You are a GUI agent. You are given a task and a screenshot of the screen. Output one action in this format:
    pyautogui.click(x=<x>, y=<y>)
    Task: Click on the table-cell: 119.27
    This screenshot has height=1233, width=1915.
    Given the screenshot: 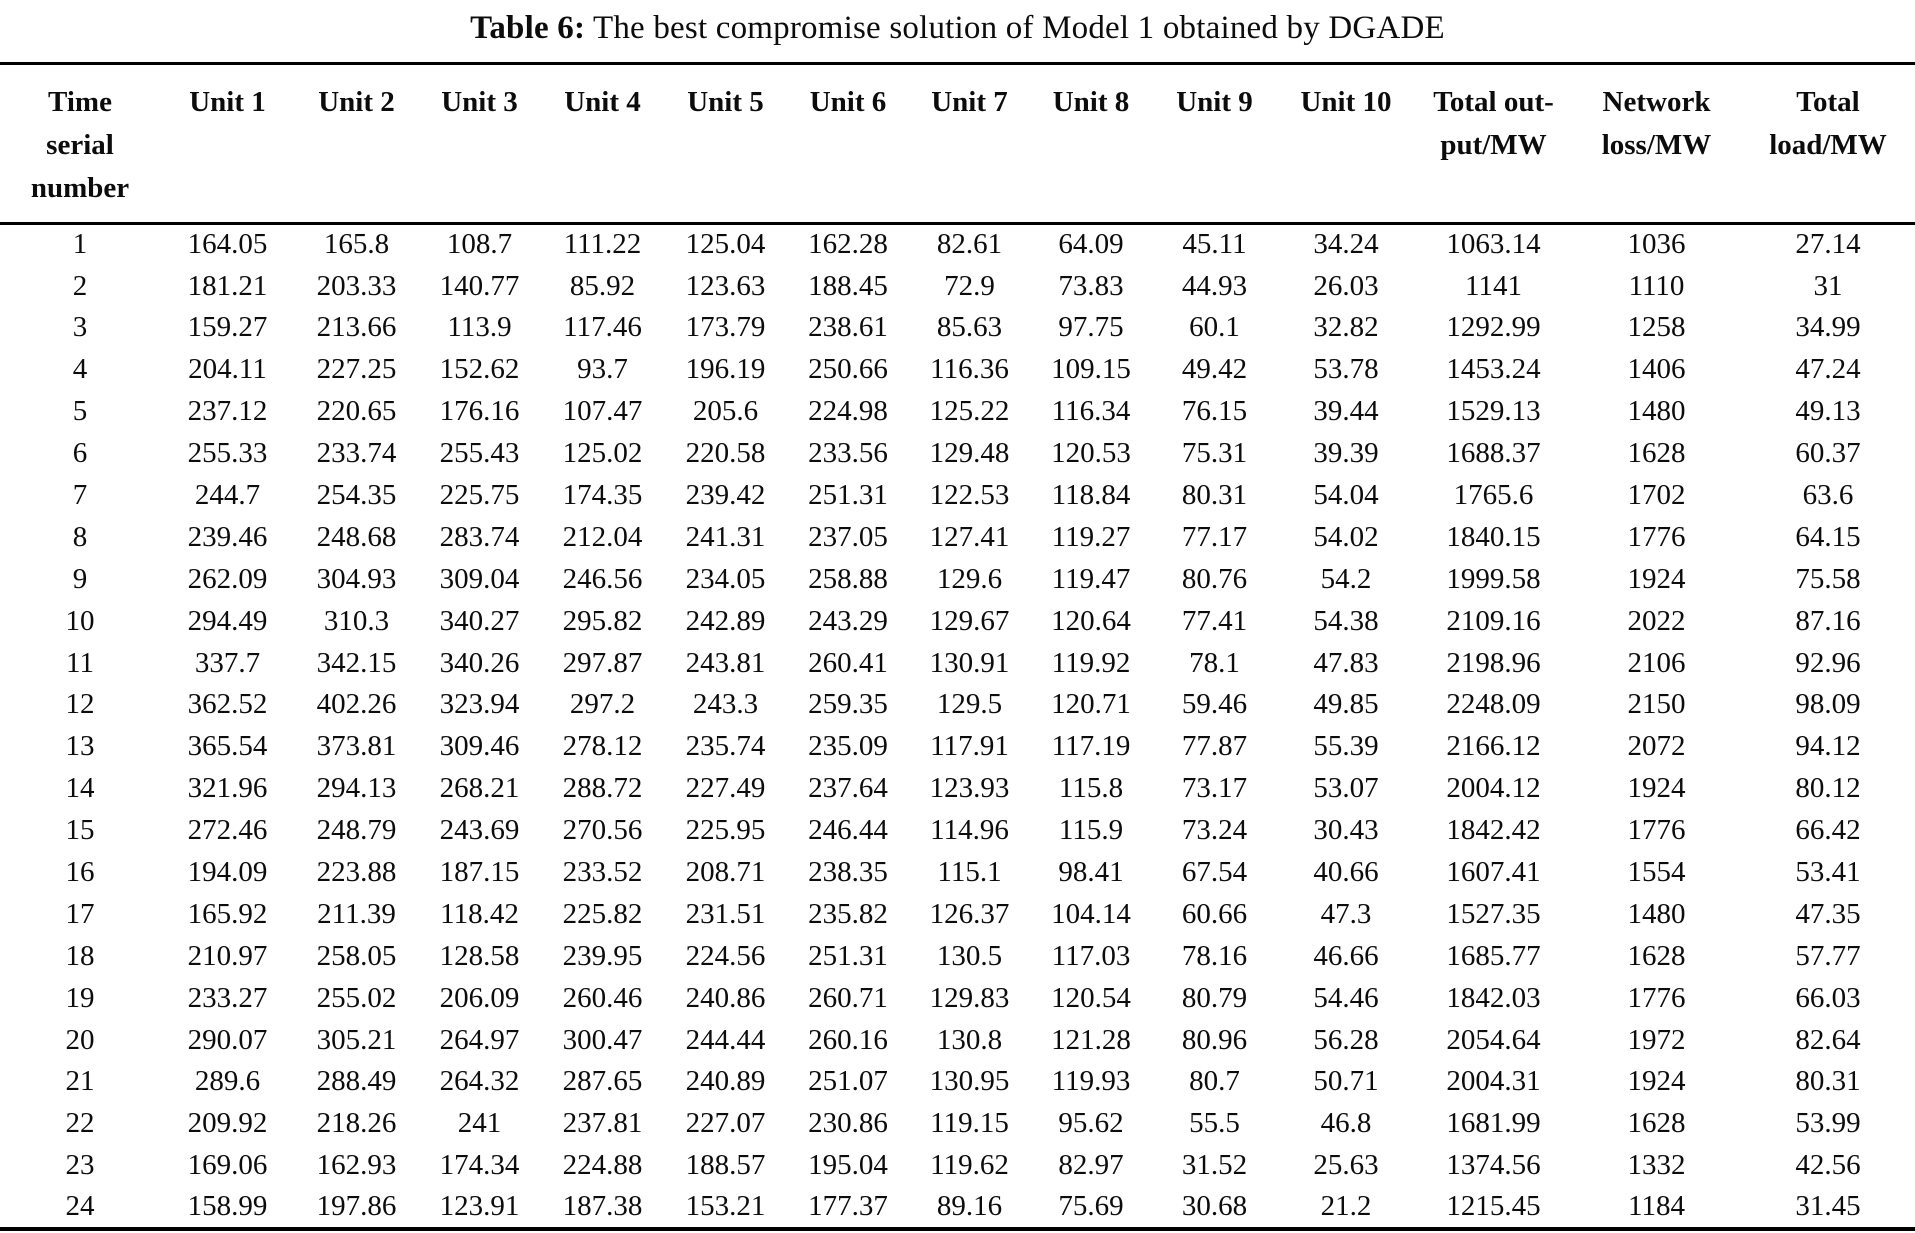 What is the action you would take?
    pyautogui.click(x=1091, y=536)
    